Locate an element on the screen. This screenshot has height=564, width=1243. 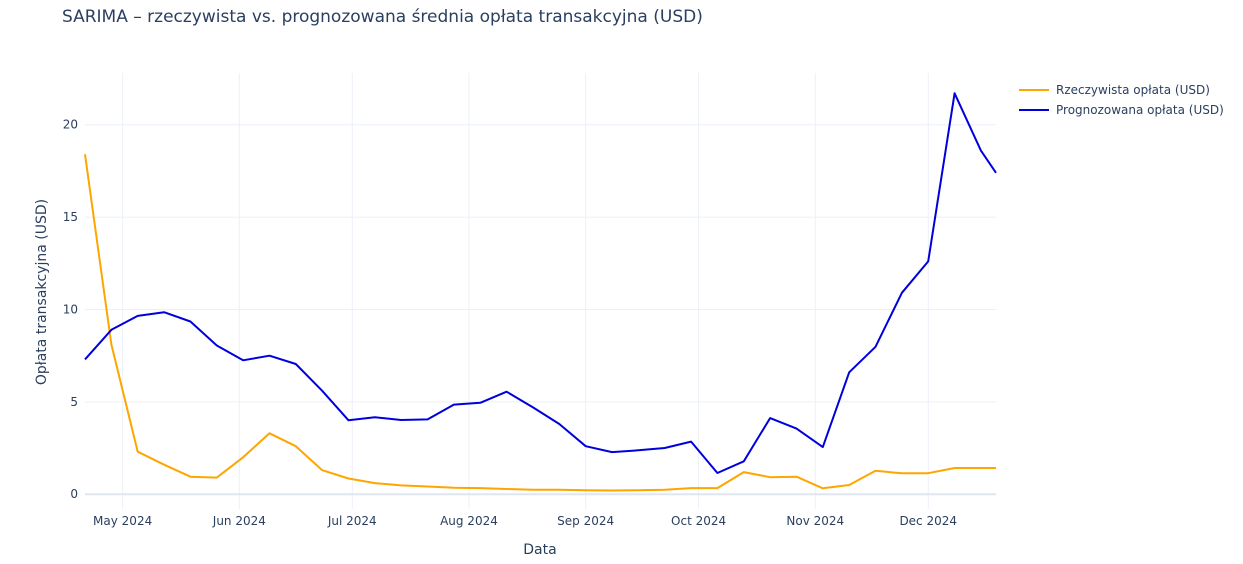
y-tick-label: 15 is located at coordinates (70, 217).